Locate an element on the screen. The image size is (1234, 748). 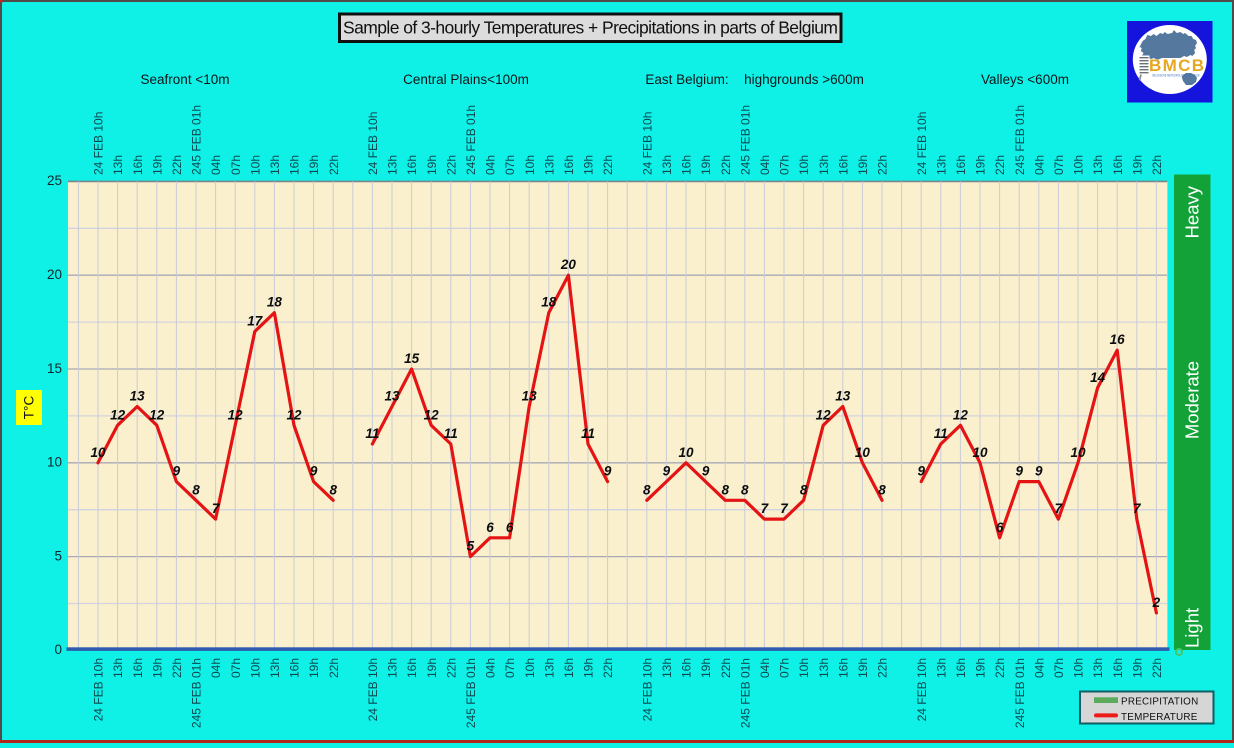
svg-text: highgrounds >600m is located at coordinates (804, 79).